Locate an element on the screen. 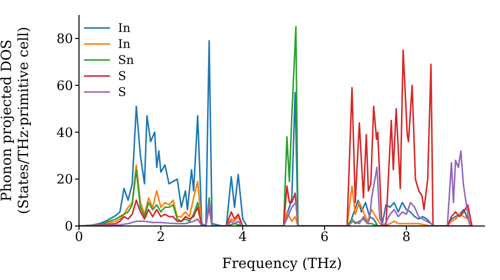 The width and height of the screenshot is (500, 280). x-tick-label: 8 is located at coordinates (406, 238).